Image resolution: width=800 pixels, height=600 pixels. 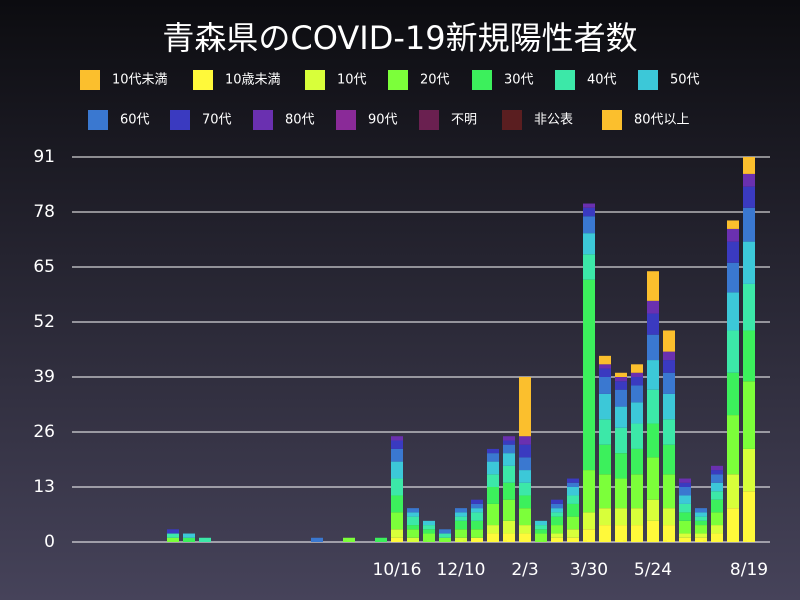 What do you see at coordinates (135, 120) in the screenshot?
I see `legend-label: 60代` at bounding box center [135, 120].